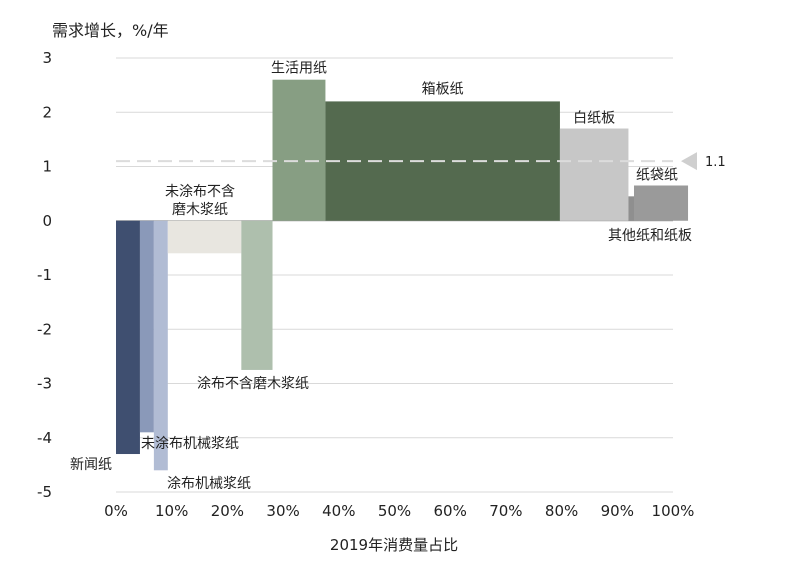 This screenshot has height=573, width=787. What do you see at coordinates (47, 112) in the screenshot?
I see `y-tick-label: 2` at bounding box center [47, 112].